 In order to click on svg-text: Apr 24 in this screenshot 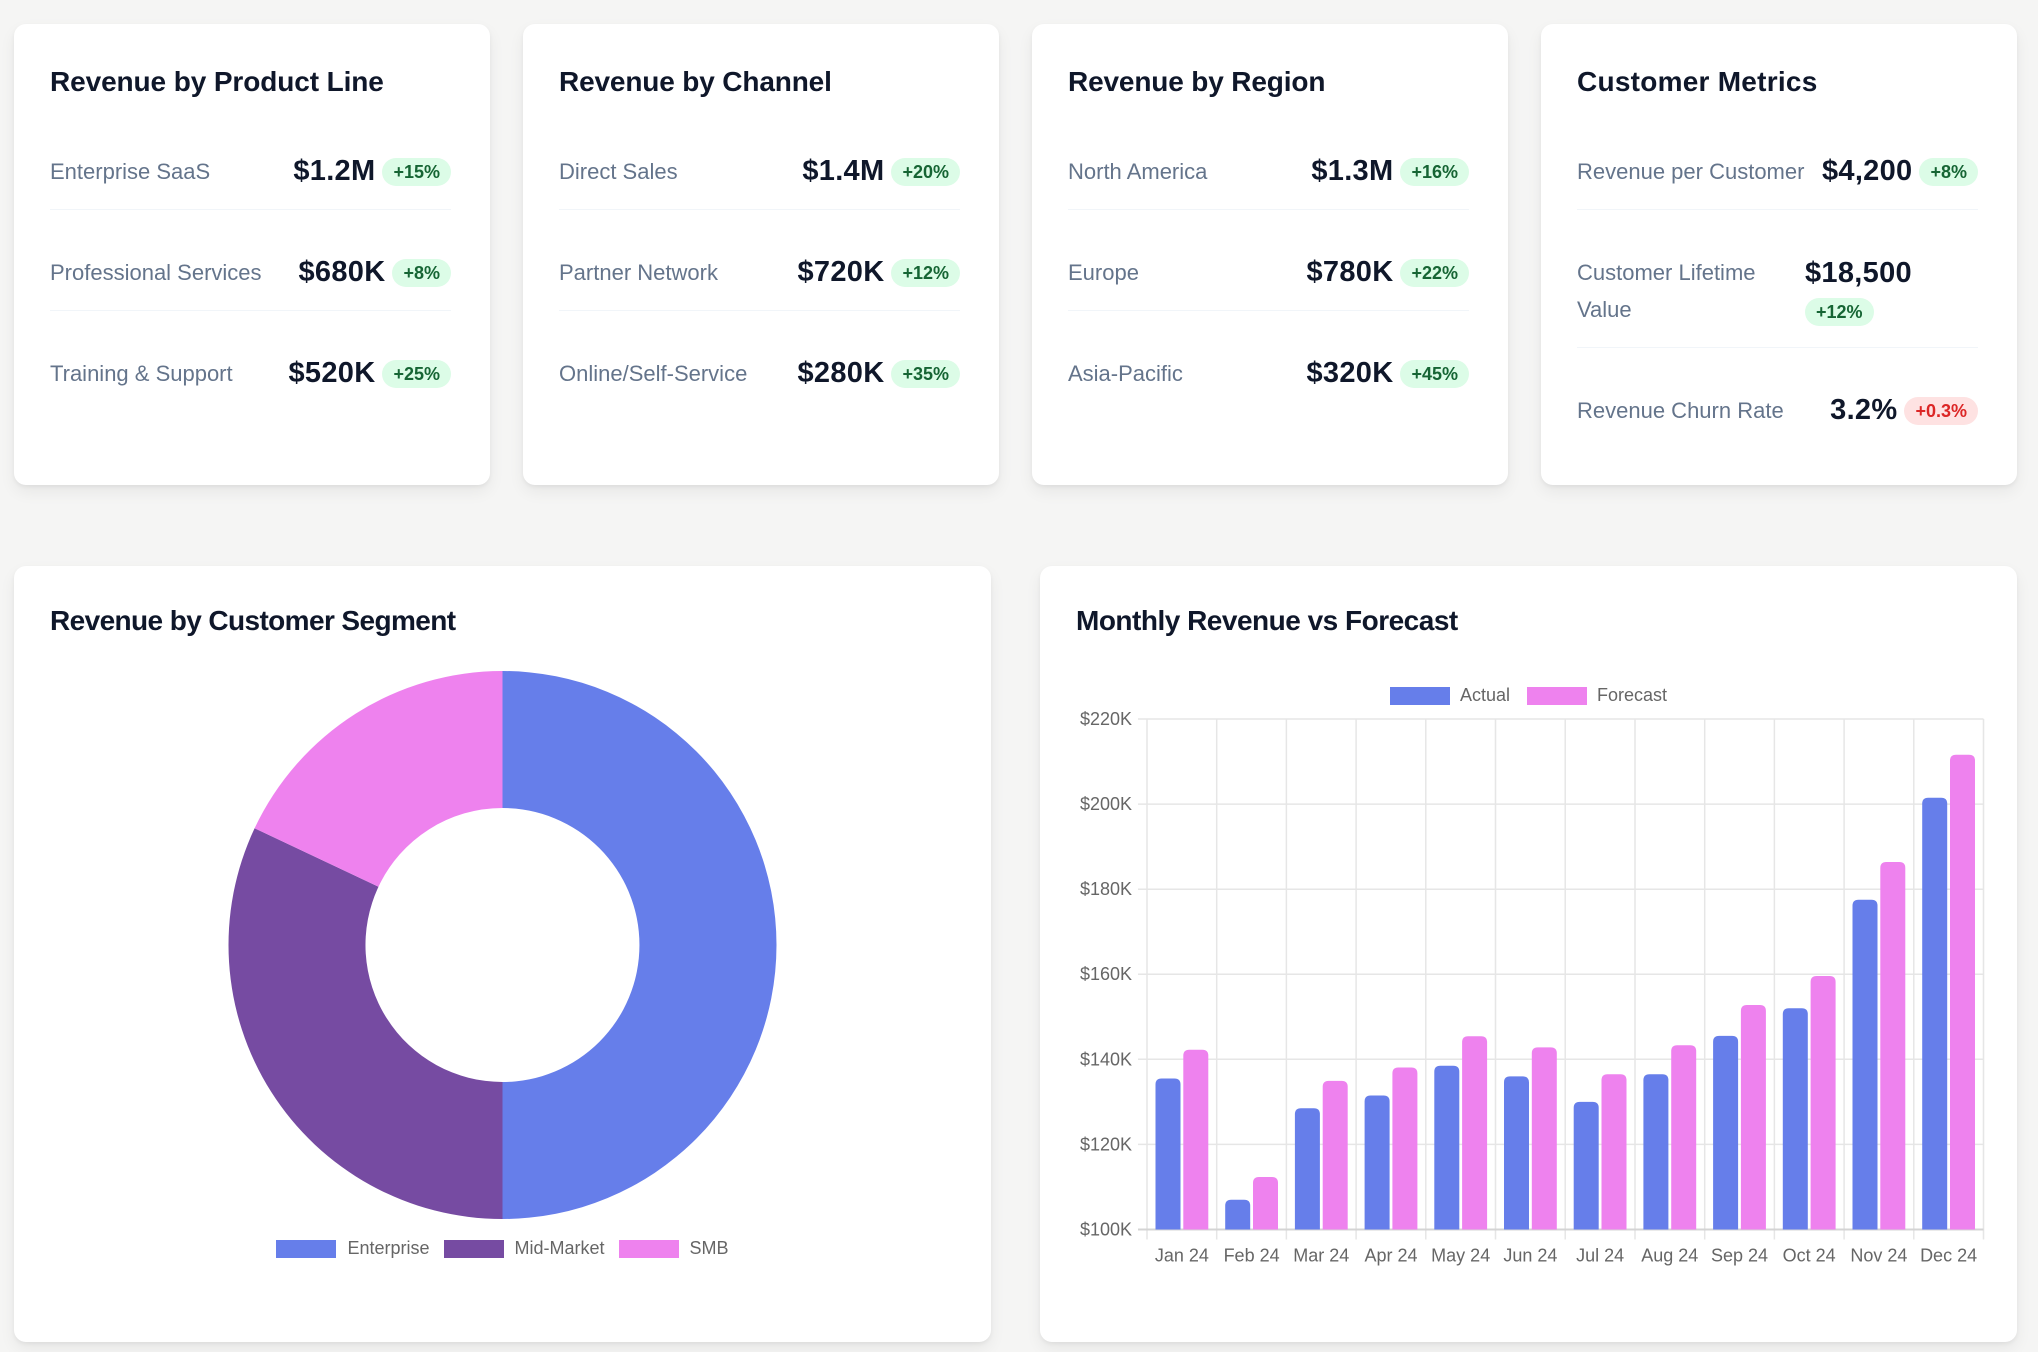, I will do `click(1390, 1256)`.